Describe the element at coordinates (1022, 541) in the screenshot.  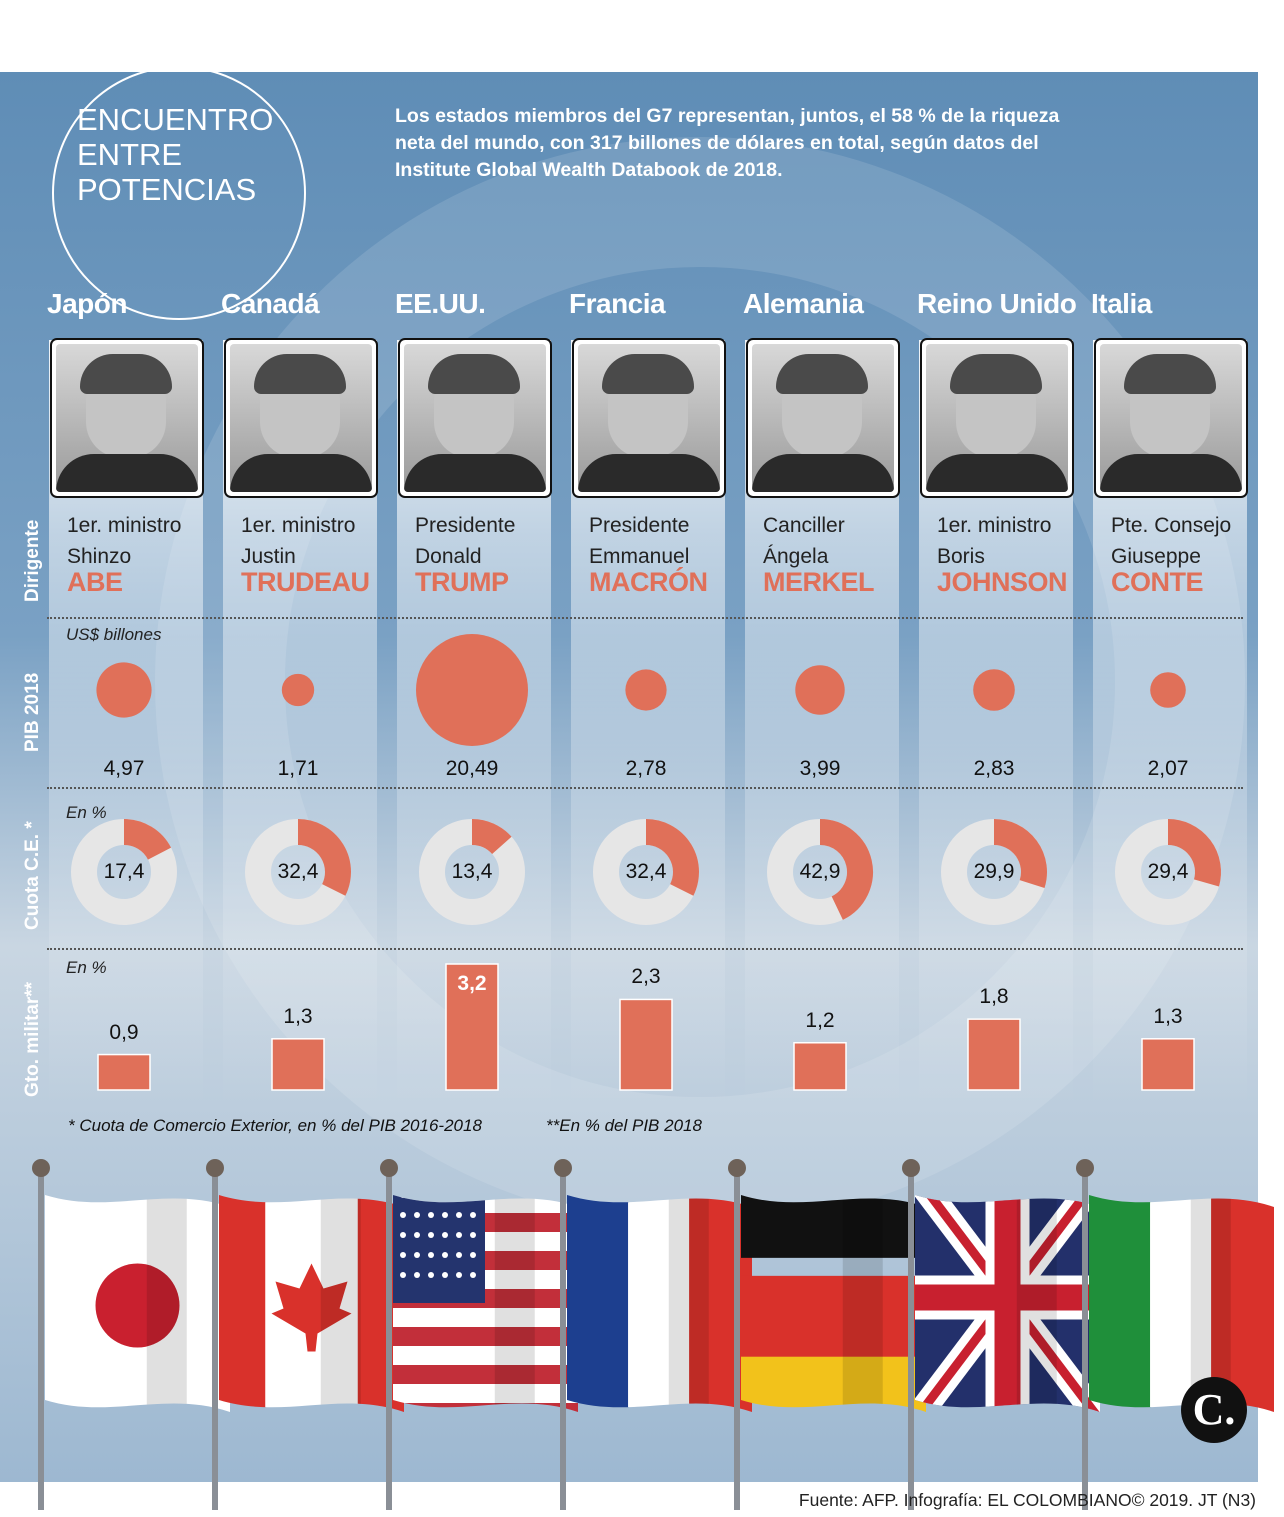
I see `leader-title: 1er. ministro Boris` at that location.